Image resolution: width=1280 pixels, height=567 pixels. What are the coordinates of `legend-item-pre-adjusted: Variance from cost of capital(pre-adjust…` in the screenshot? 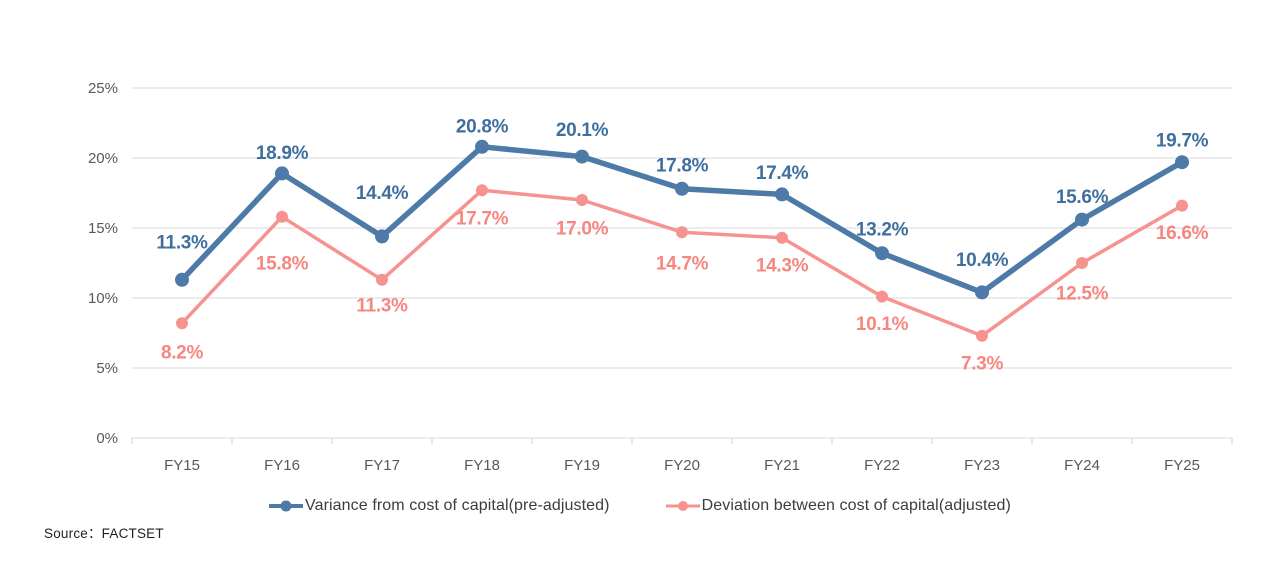 It's located at (439, 506).